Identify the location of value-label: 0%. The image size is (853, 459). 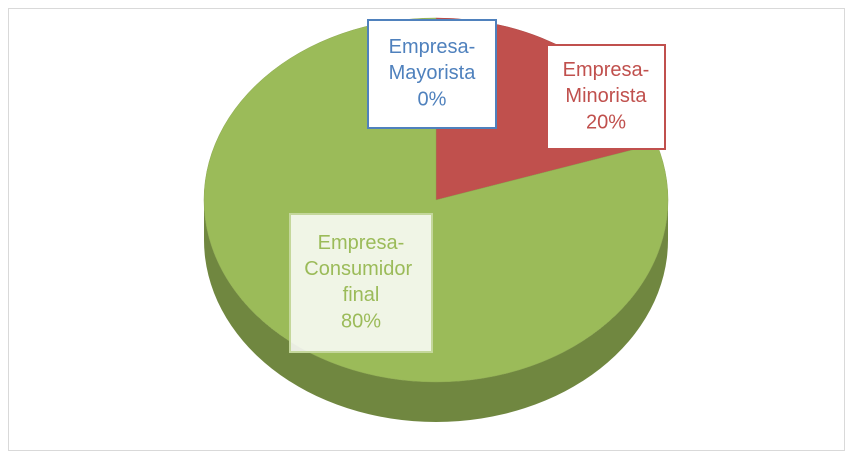
(432, 99).